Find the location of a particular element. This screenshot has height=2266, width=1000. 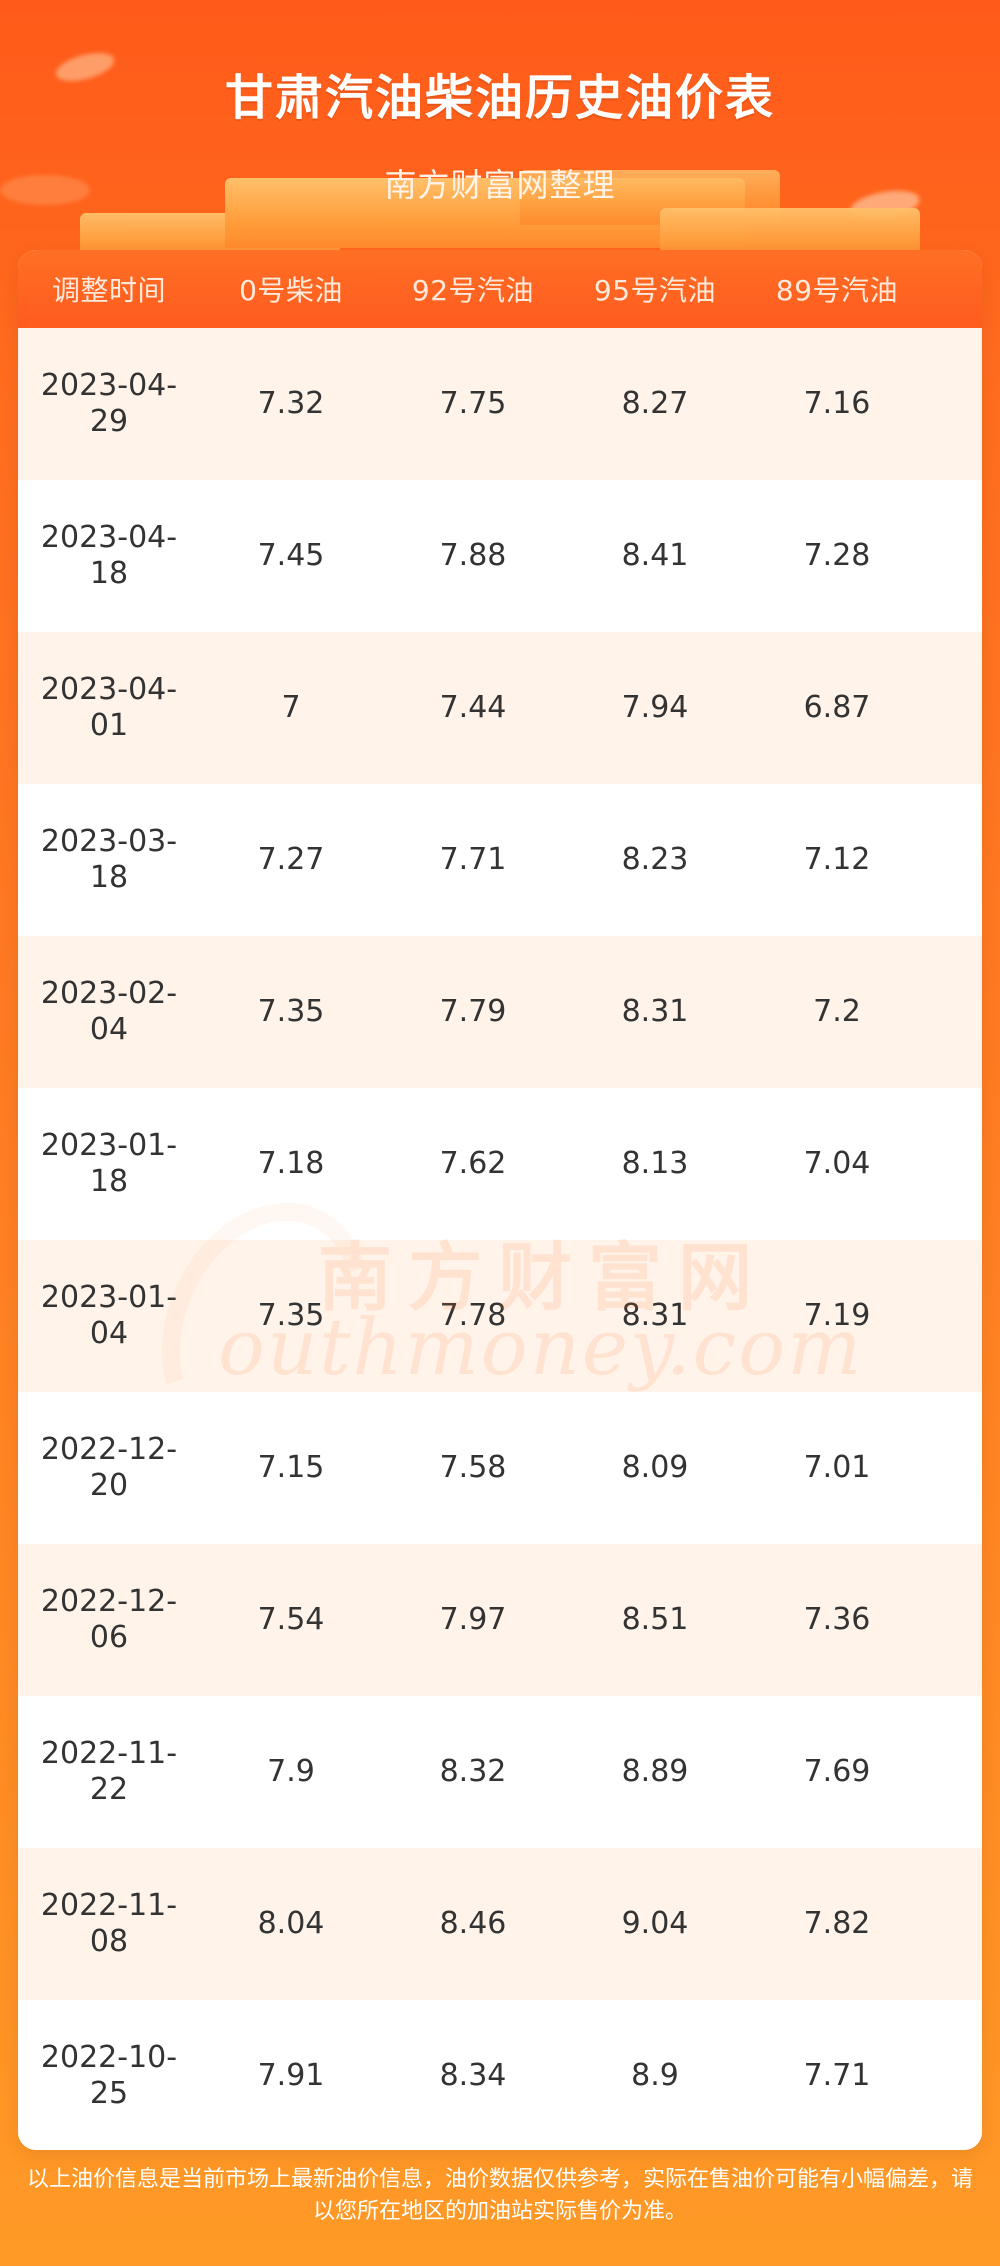

gas95-cell: 7.94 is located at coordinates (655, 707).